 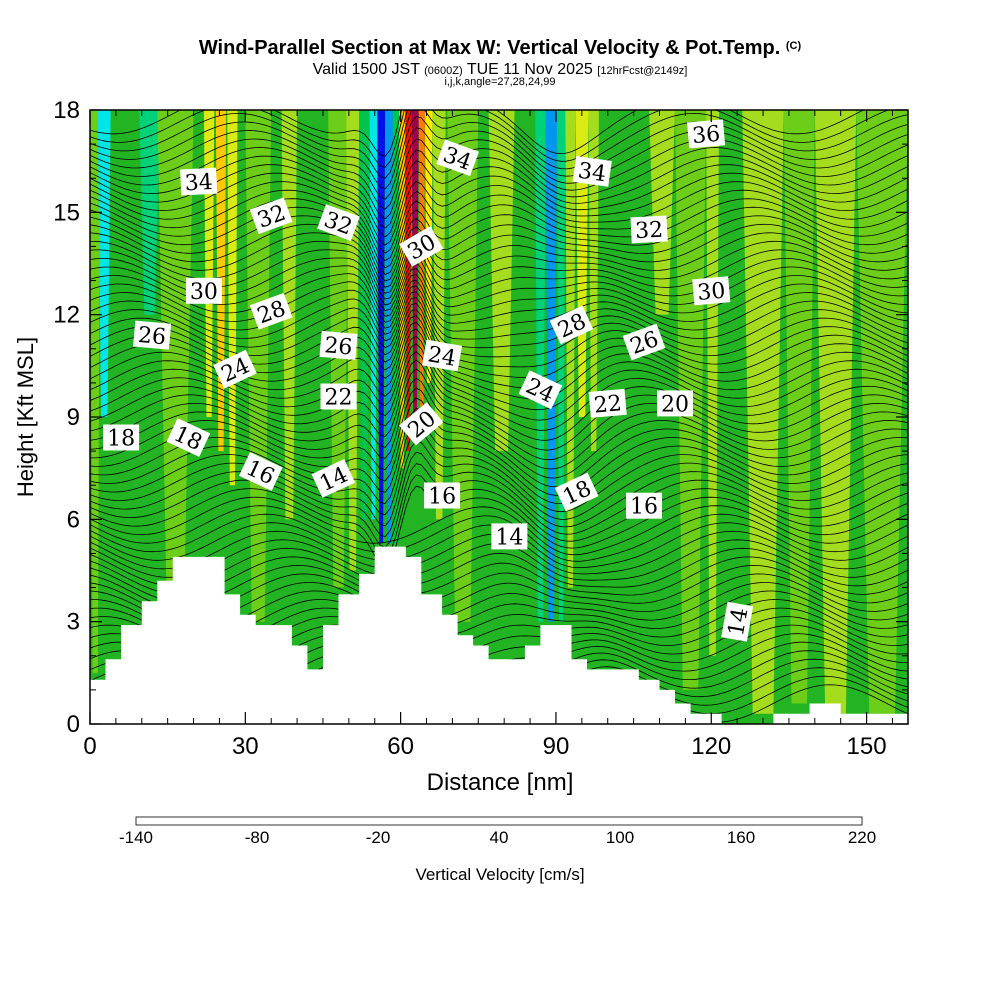 What do you see at coordinates (499, 821) in the screenshot?
I see `colorbar-frame` at bounding box center [499, 821].